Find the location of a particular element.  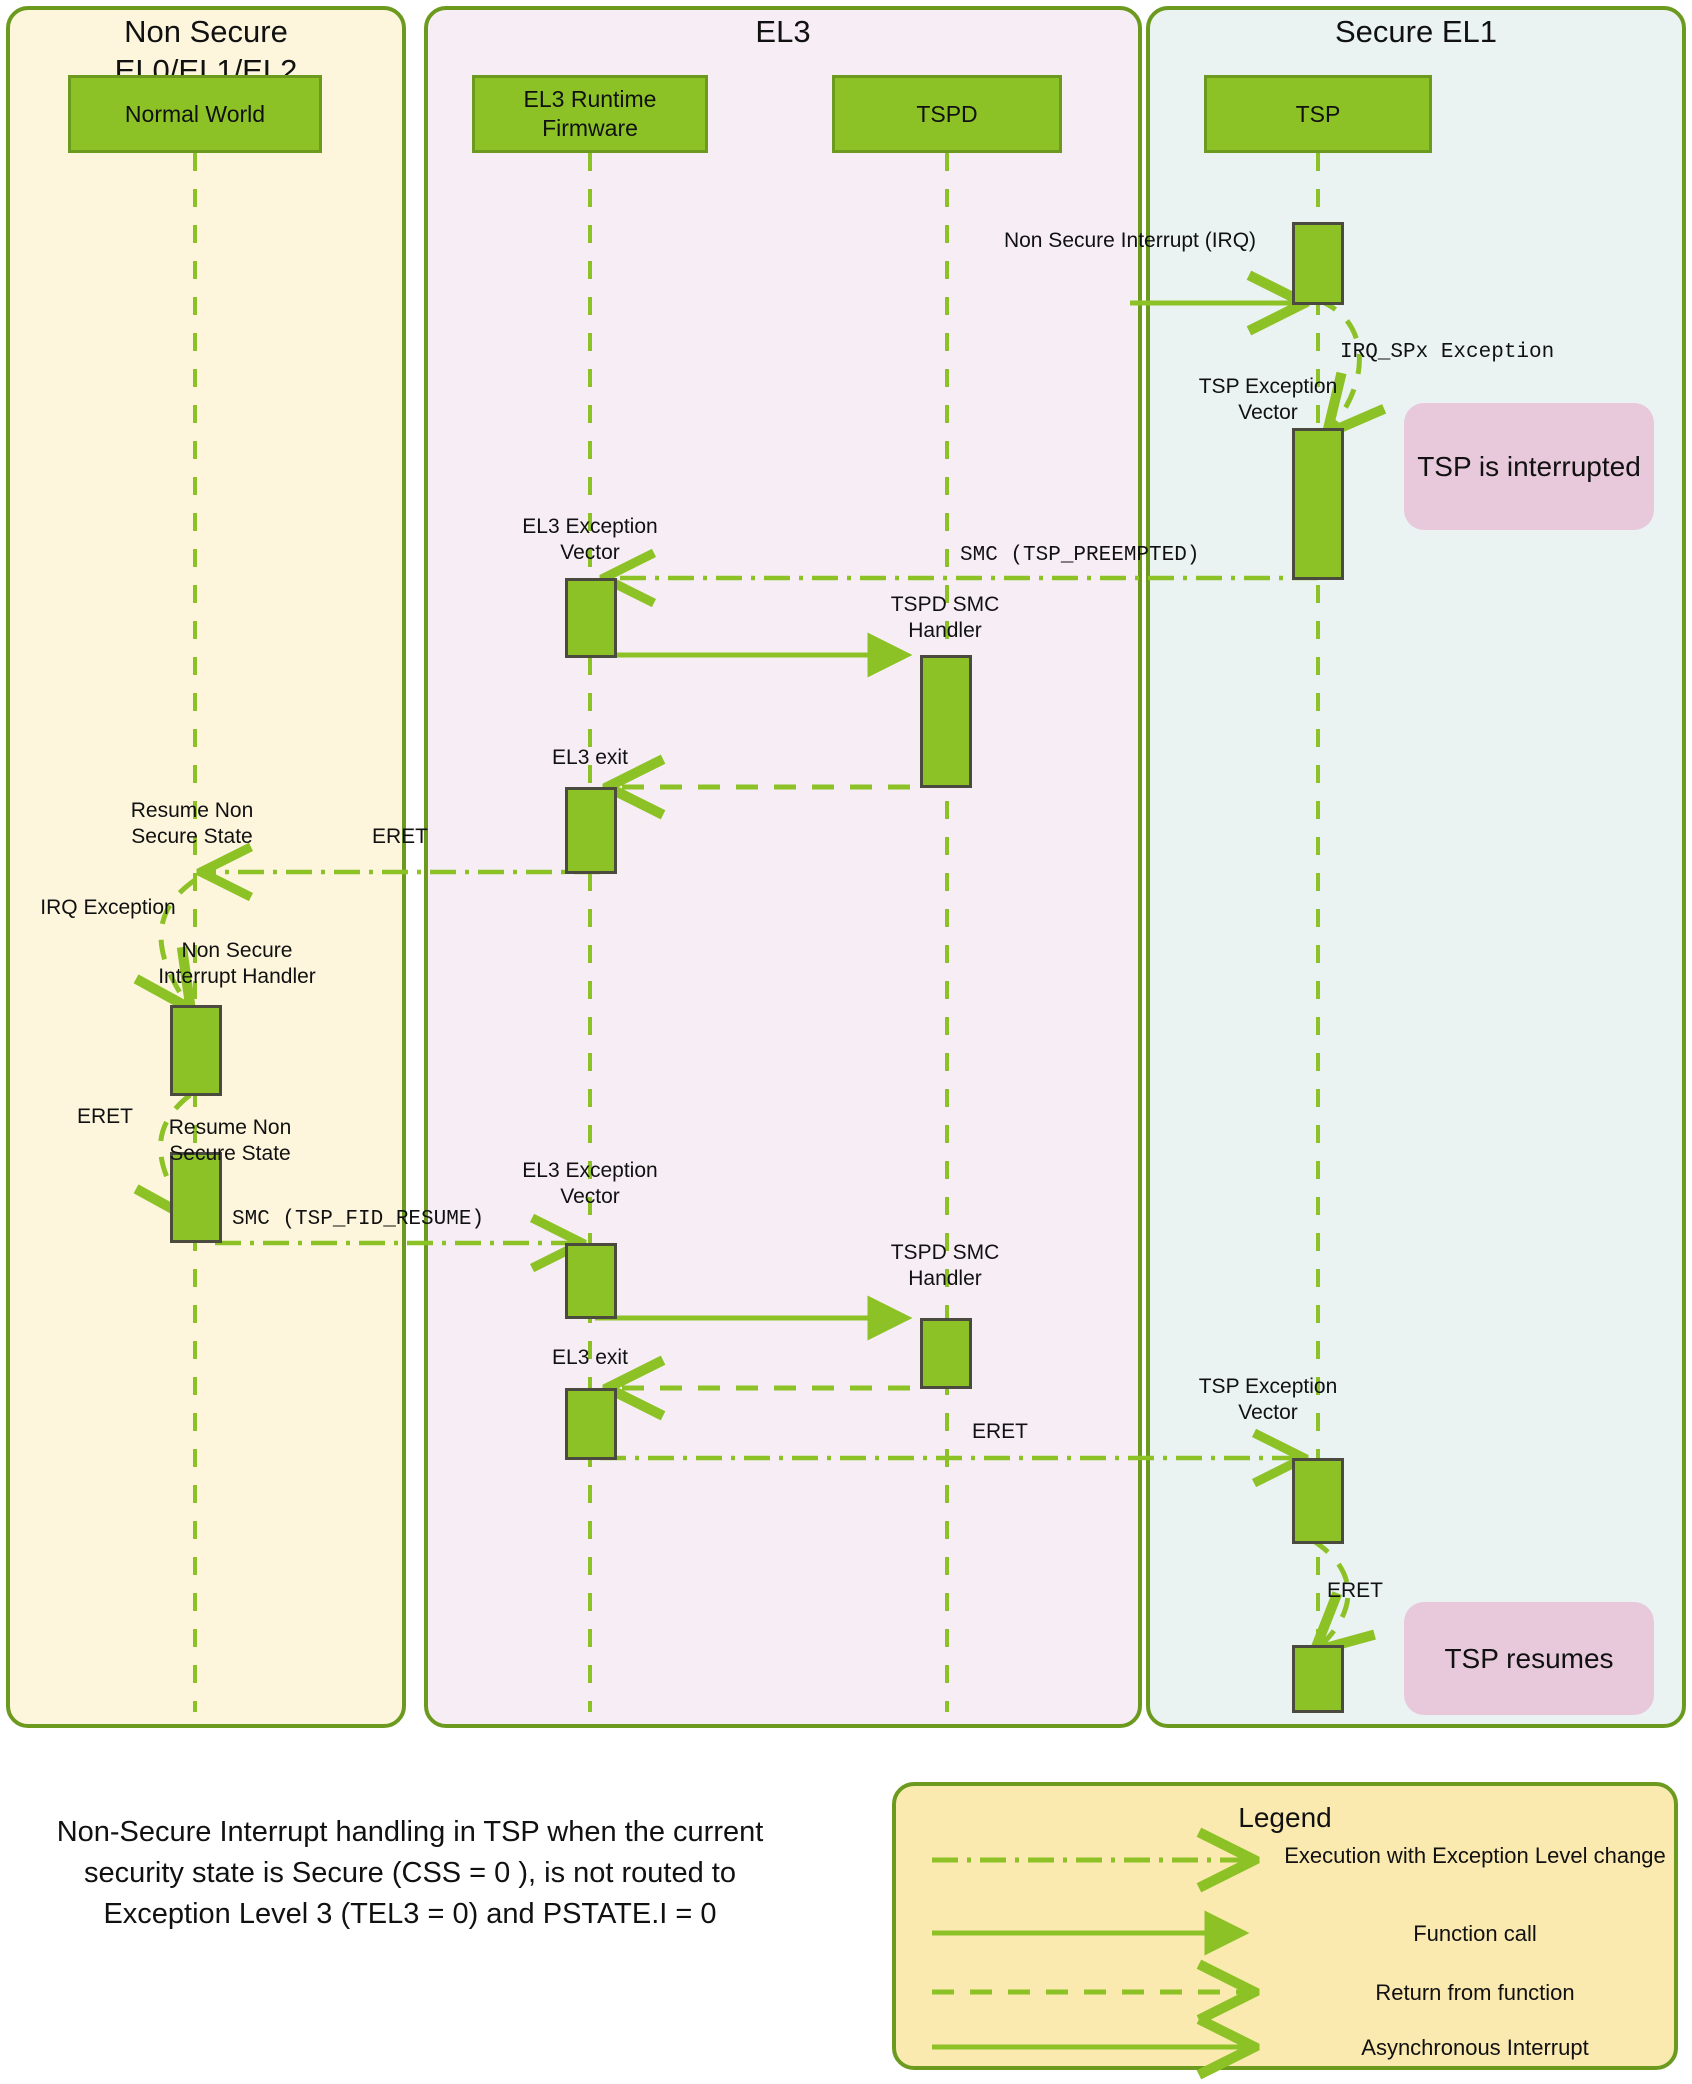

label-el3-exit-2-line1: EL3 exit is located at coordinates (590, 1357).